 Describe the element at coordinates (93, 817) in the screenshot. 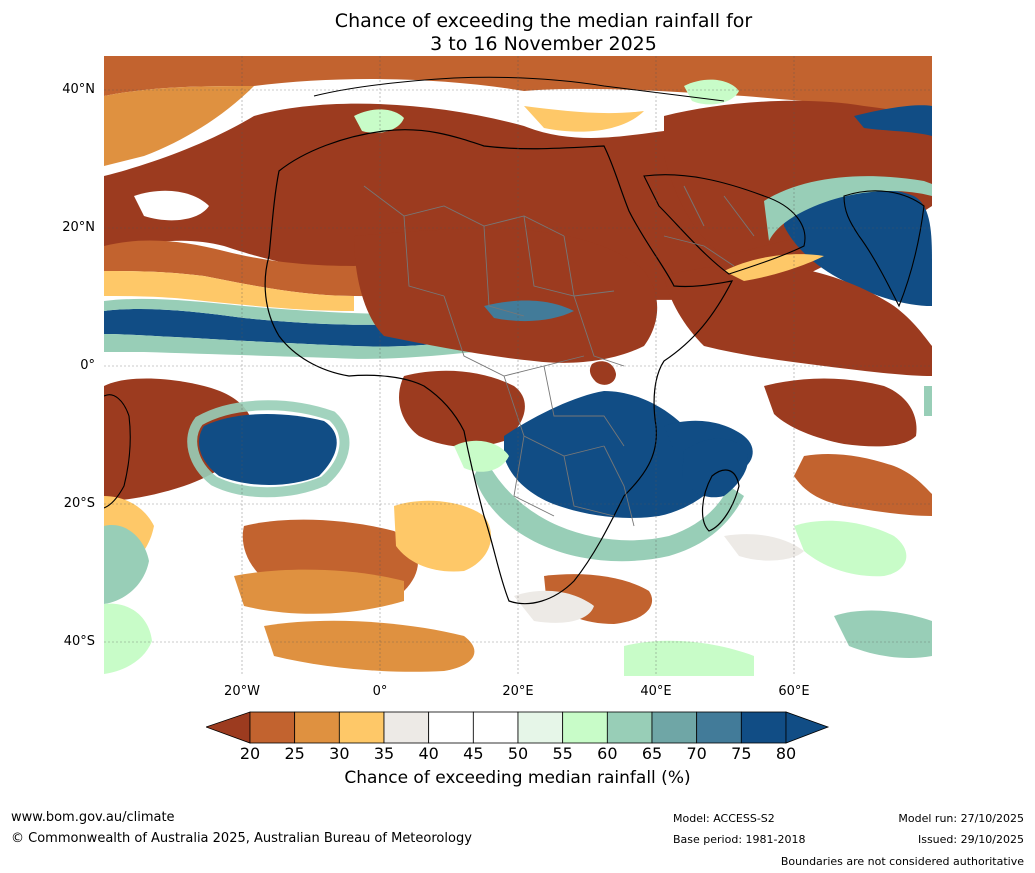

I see `website-link: www.bom.gov.au/climate` at that location.